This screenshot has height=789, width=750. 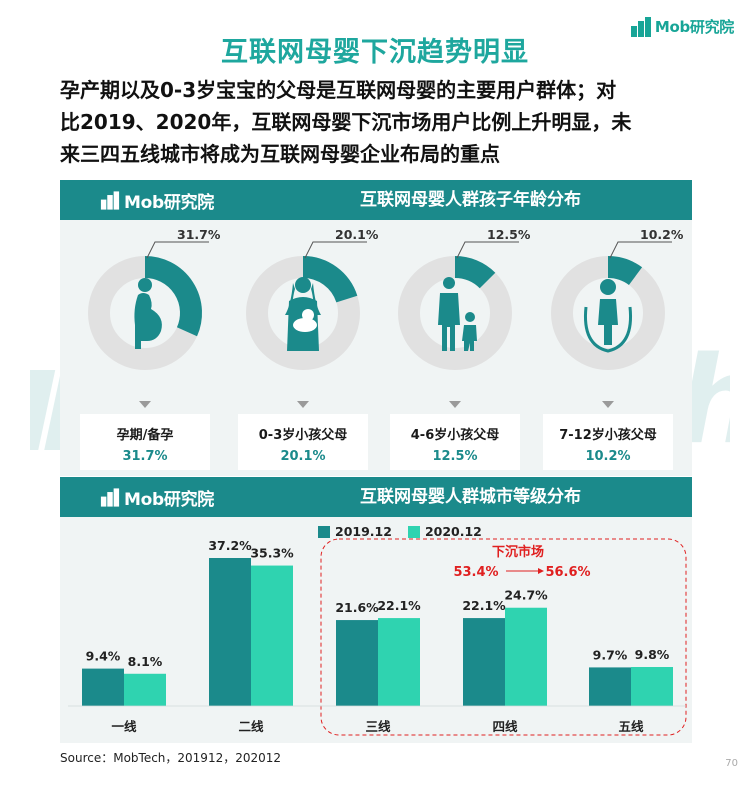 What do you see at coordinates (378, 726) in the screenshot?
I see `x-tick-label: 三线` at bounding box center [378, 726].